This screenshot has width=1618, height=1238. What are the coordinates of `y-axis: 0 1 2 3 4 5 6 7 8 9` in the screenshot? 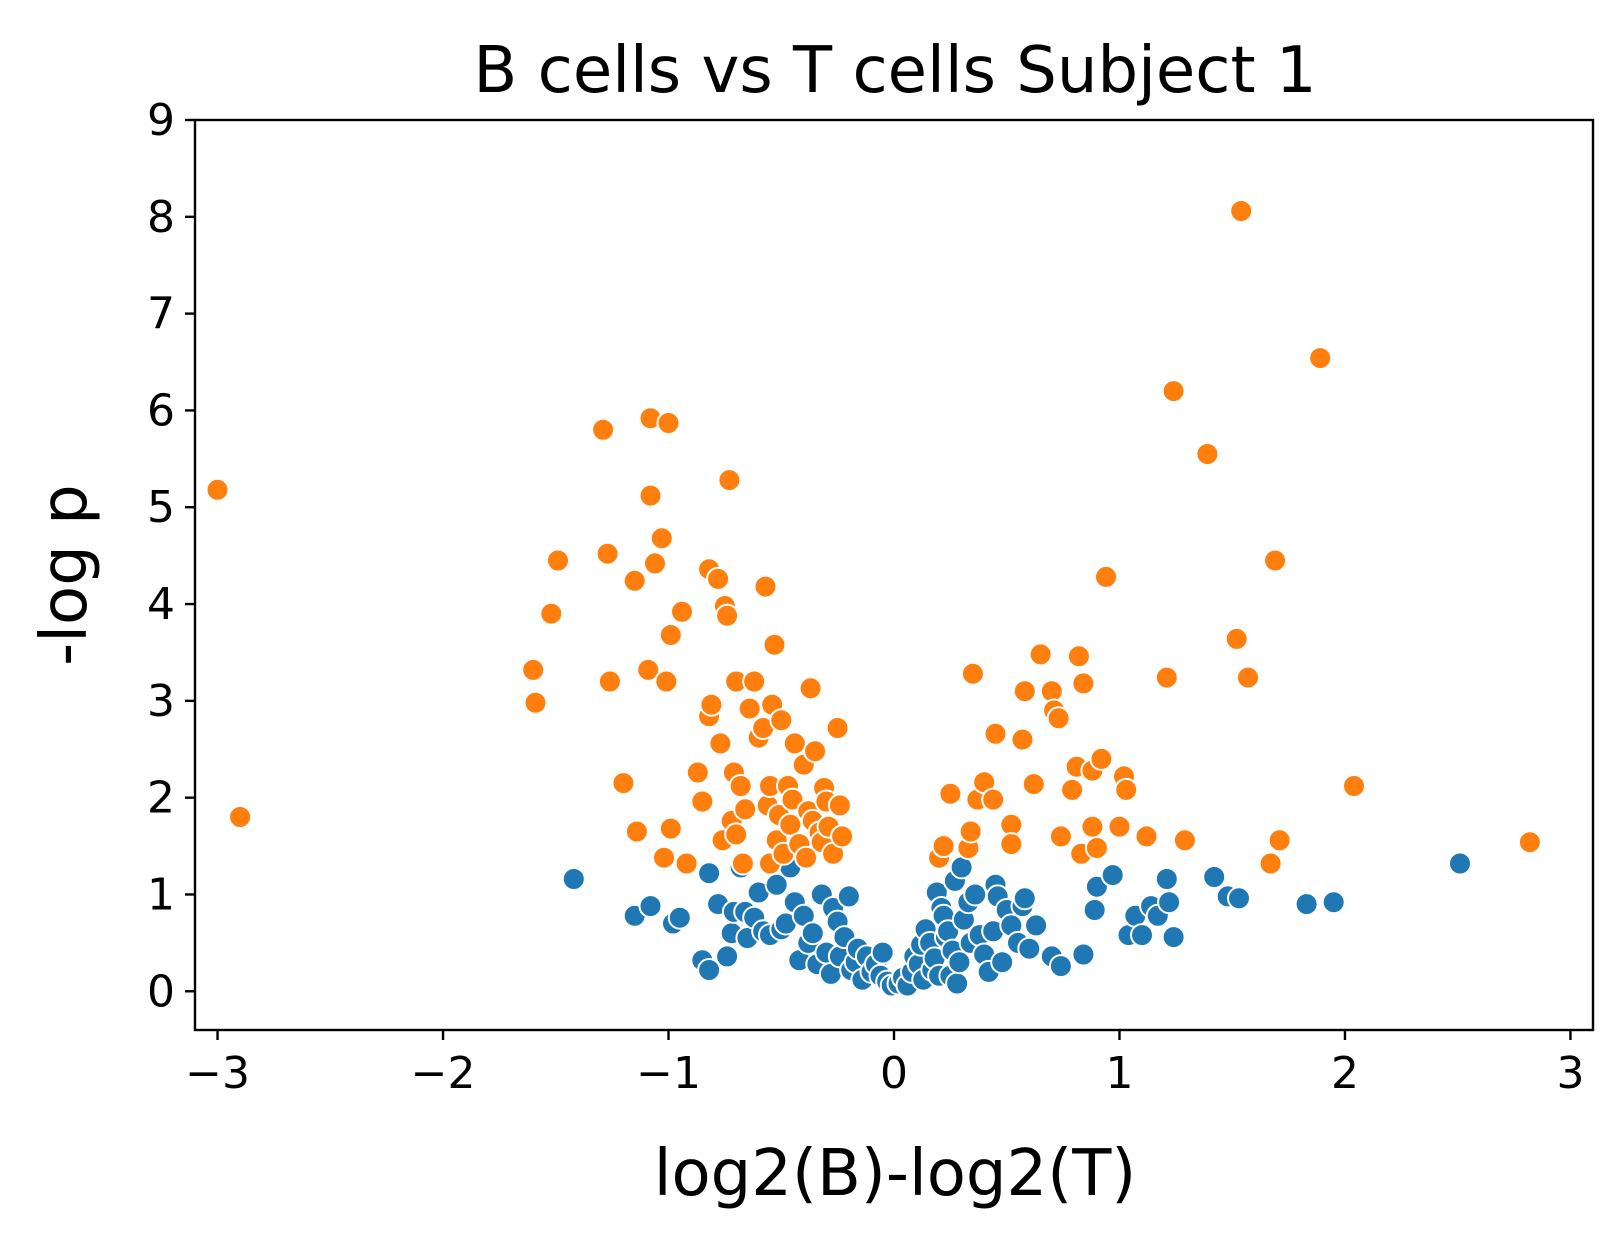 It's located at (171, 556).